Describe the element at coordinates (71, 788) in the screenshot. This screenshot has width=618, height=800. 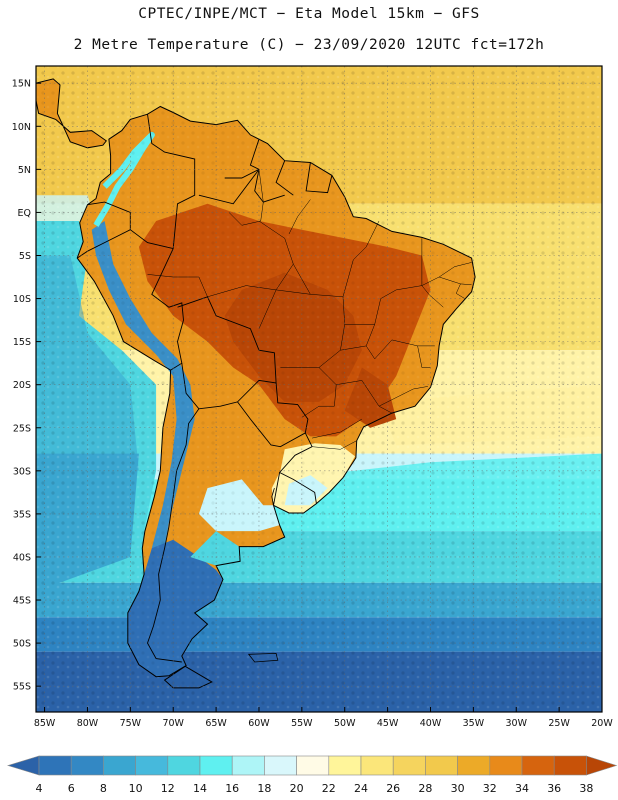
I see `colorbar-tick-label: 6` at that location.